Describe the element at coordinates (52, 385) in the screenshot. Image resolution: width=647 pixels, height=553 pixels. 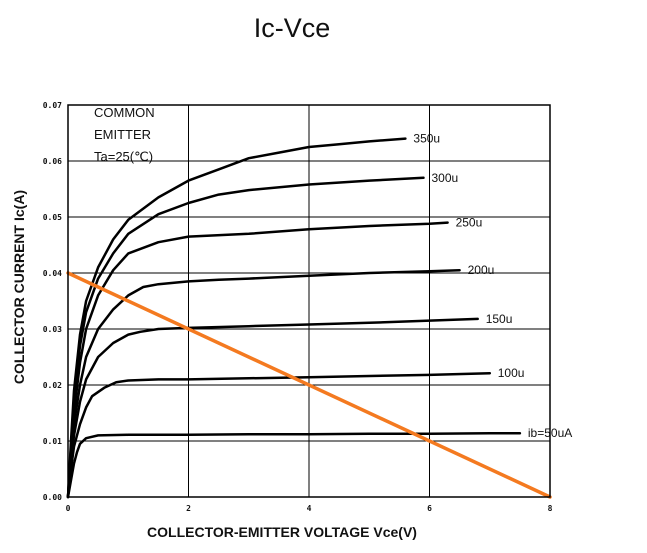
I see `y-tick-label-2: 0.02` at that location.